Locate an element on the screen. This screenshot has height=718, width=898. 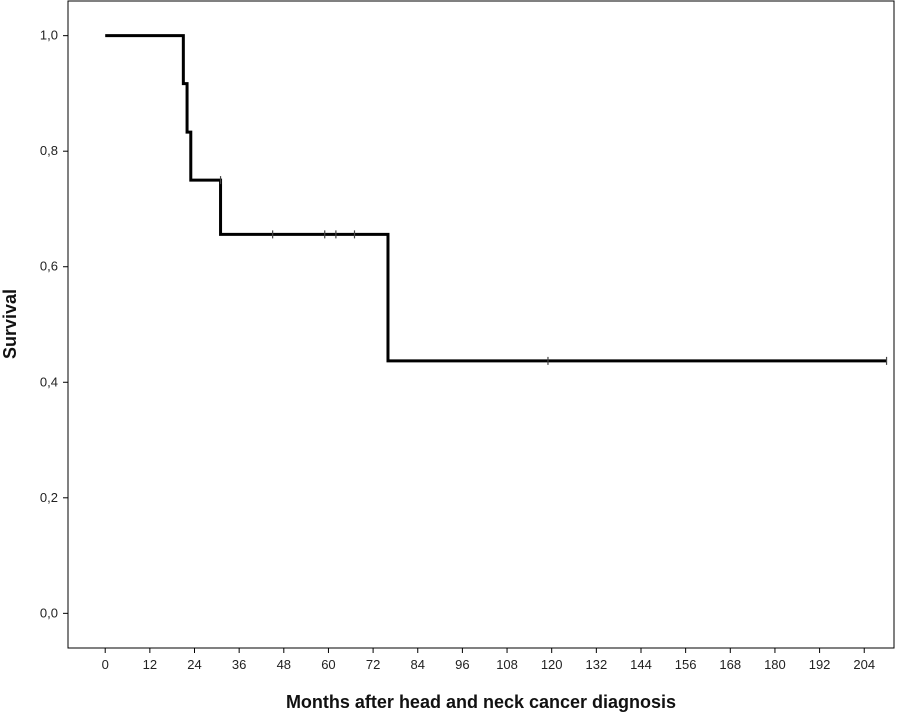
x-tick-label: 72 is located at coordinates (373, 664).